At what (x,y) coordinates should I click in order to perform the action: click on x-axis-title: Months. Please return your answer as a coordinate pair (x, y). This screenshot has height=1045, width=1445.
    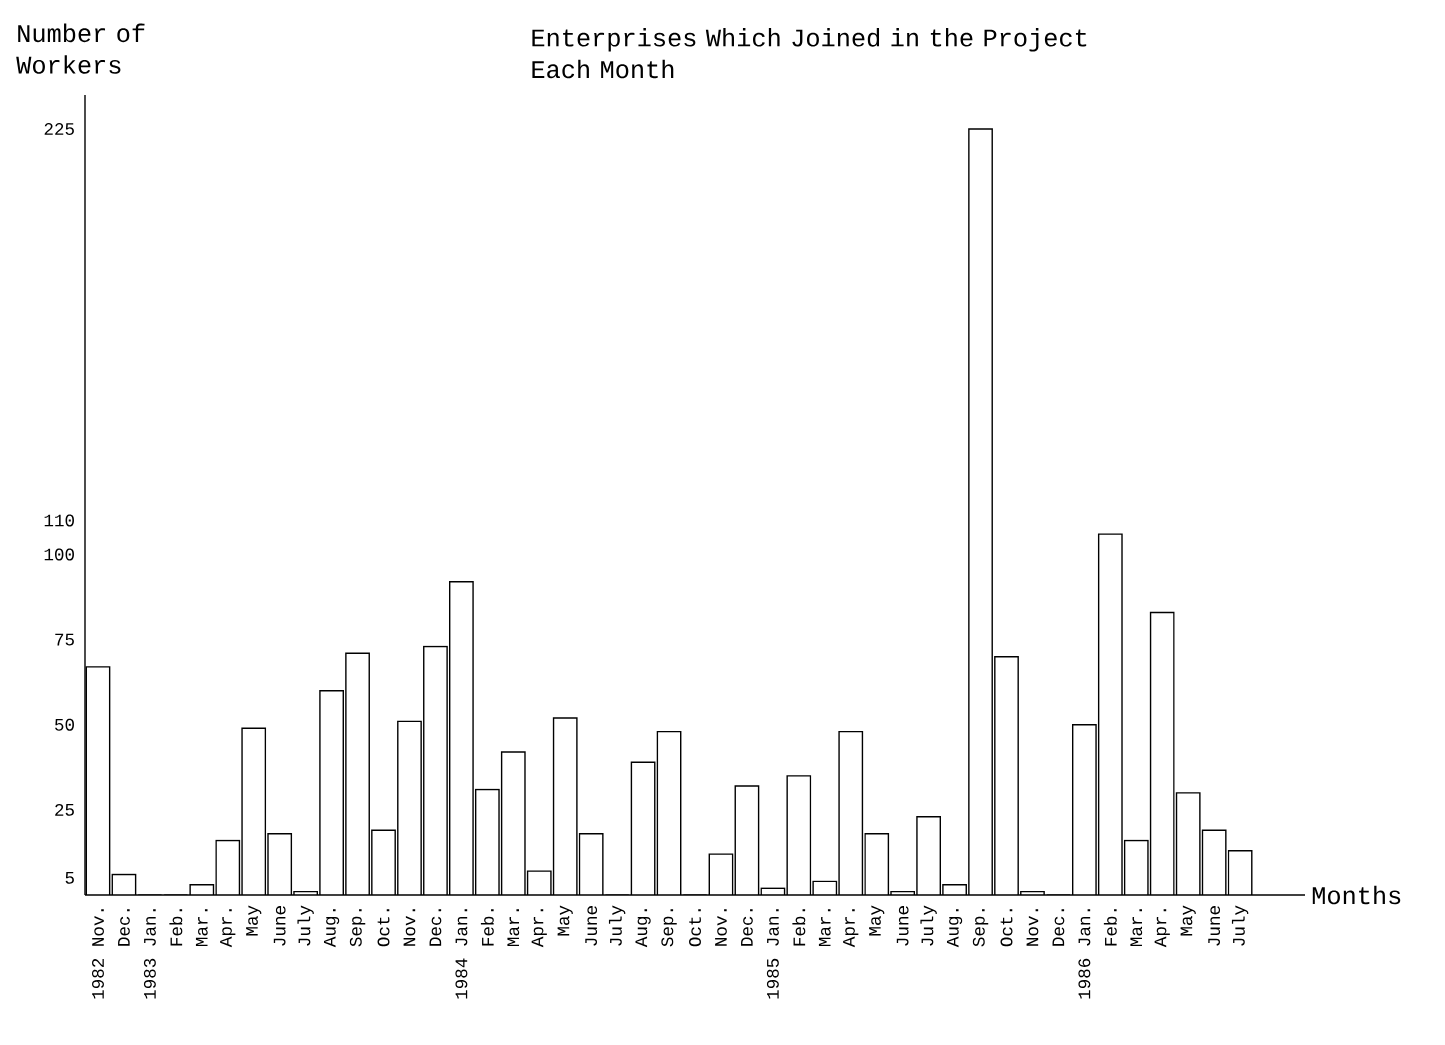
    Looking at the image, I should click on (1356, 895).